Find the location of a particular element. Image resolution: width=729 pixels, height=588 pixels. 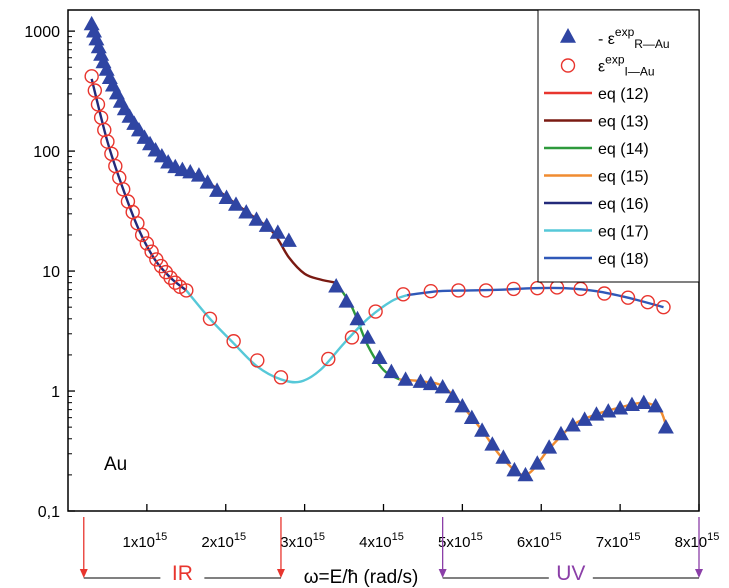

x-tick-label: 3x10¹⁵ is located at coordinates (302, 541).